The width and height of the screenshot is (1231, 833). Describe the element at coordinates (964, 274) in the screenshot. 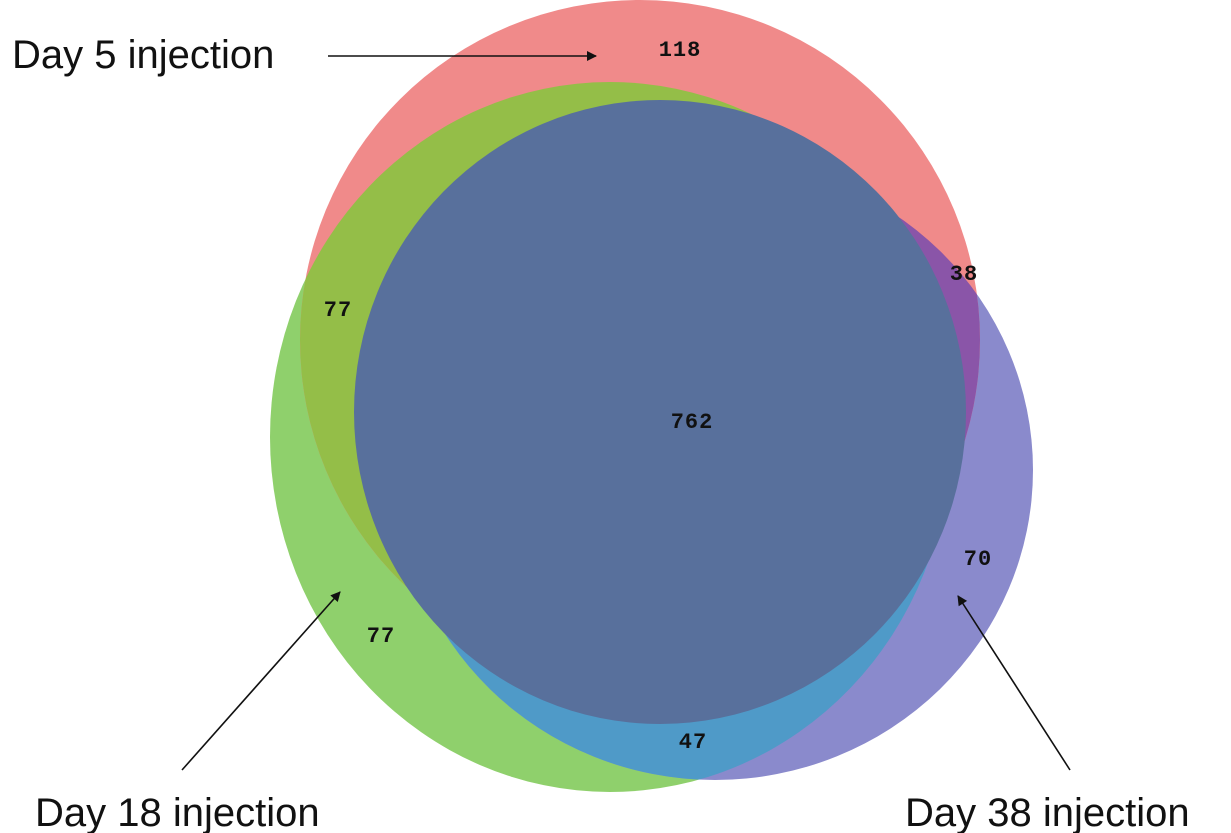

I see `count-day5-day38: 38` at that location.